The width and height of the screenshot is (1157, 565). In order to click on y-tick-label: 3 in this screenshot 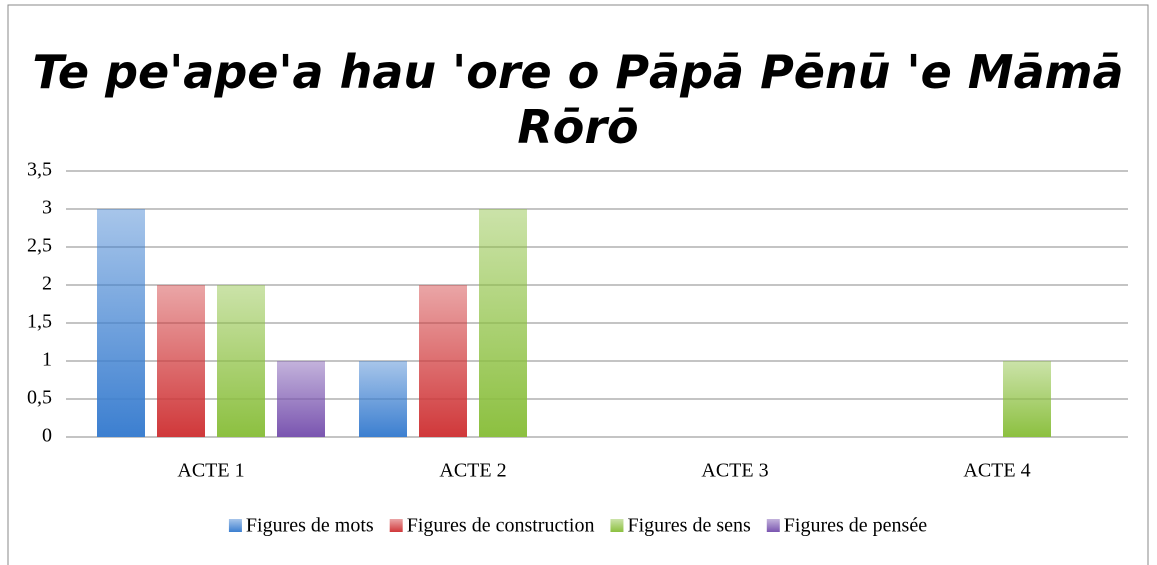, I will do `click(47, 208)`.